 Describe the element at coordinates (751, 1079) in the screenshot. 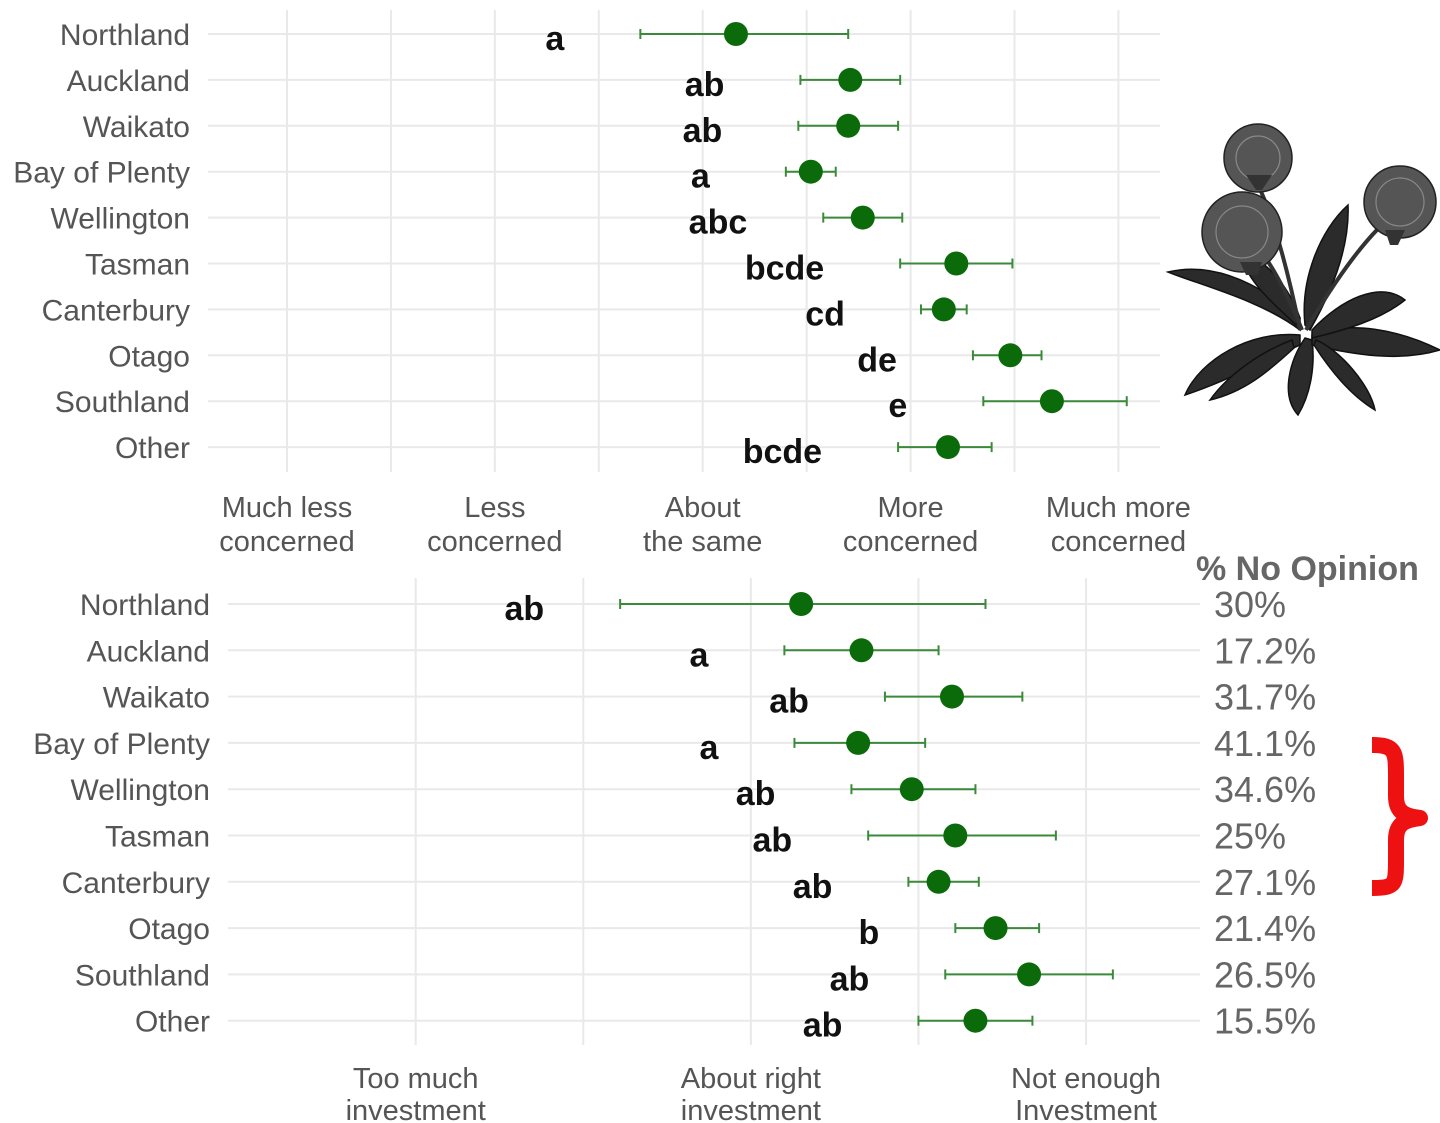

I see `x-tick-label-line1: About right` at that location.